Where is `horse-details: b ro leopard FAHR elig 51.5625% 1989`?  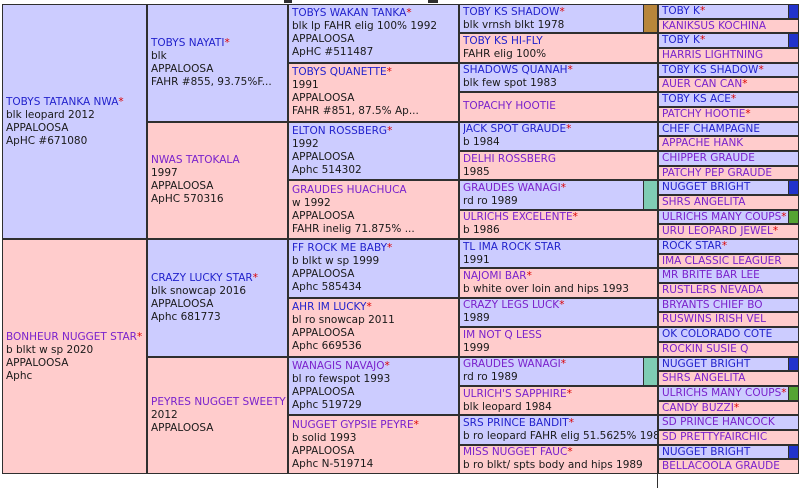
horse-details: b ro leopard FAHR elig 51.5625% 1989 is located at coordinates (560, 435).